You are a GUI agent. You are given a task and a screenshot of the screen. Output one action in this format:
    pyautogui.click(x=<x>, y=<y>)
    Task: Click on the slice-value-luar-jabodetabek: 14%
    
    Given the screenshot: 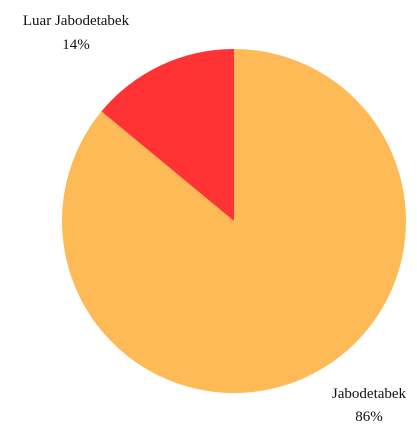 What is the action you would take?
    pyautogui.click(x=76, y=45)
    